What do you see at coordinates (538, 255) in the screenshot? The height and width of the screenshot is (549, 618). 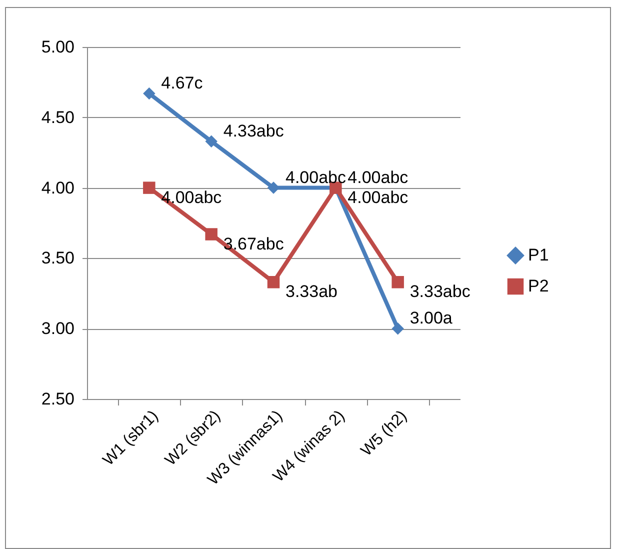 I see `legend-label: P1` at bounding box center [538, 255].